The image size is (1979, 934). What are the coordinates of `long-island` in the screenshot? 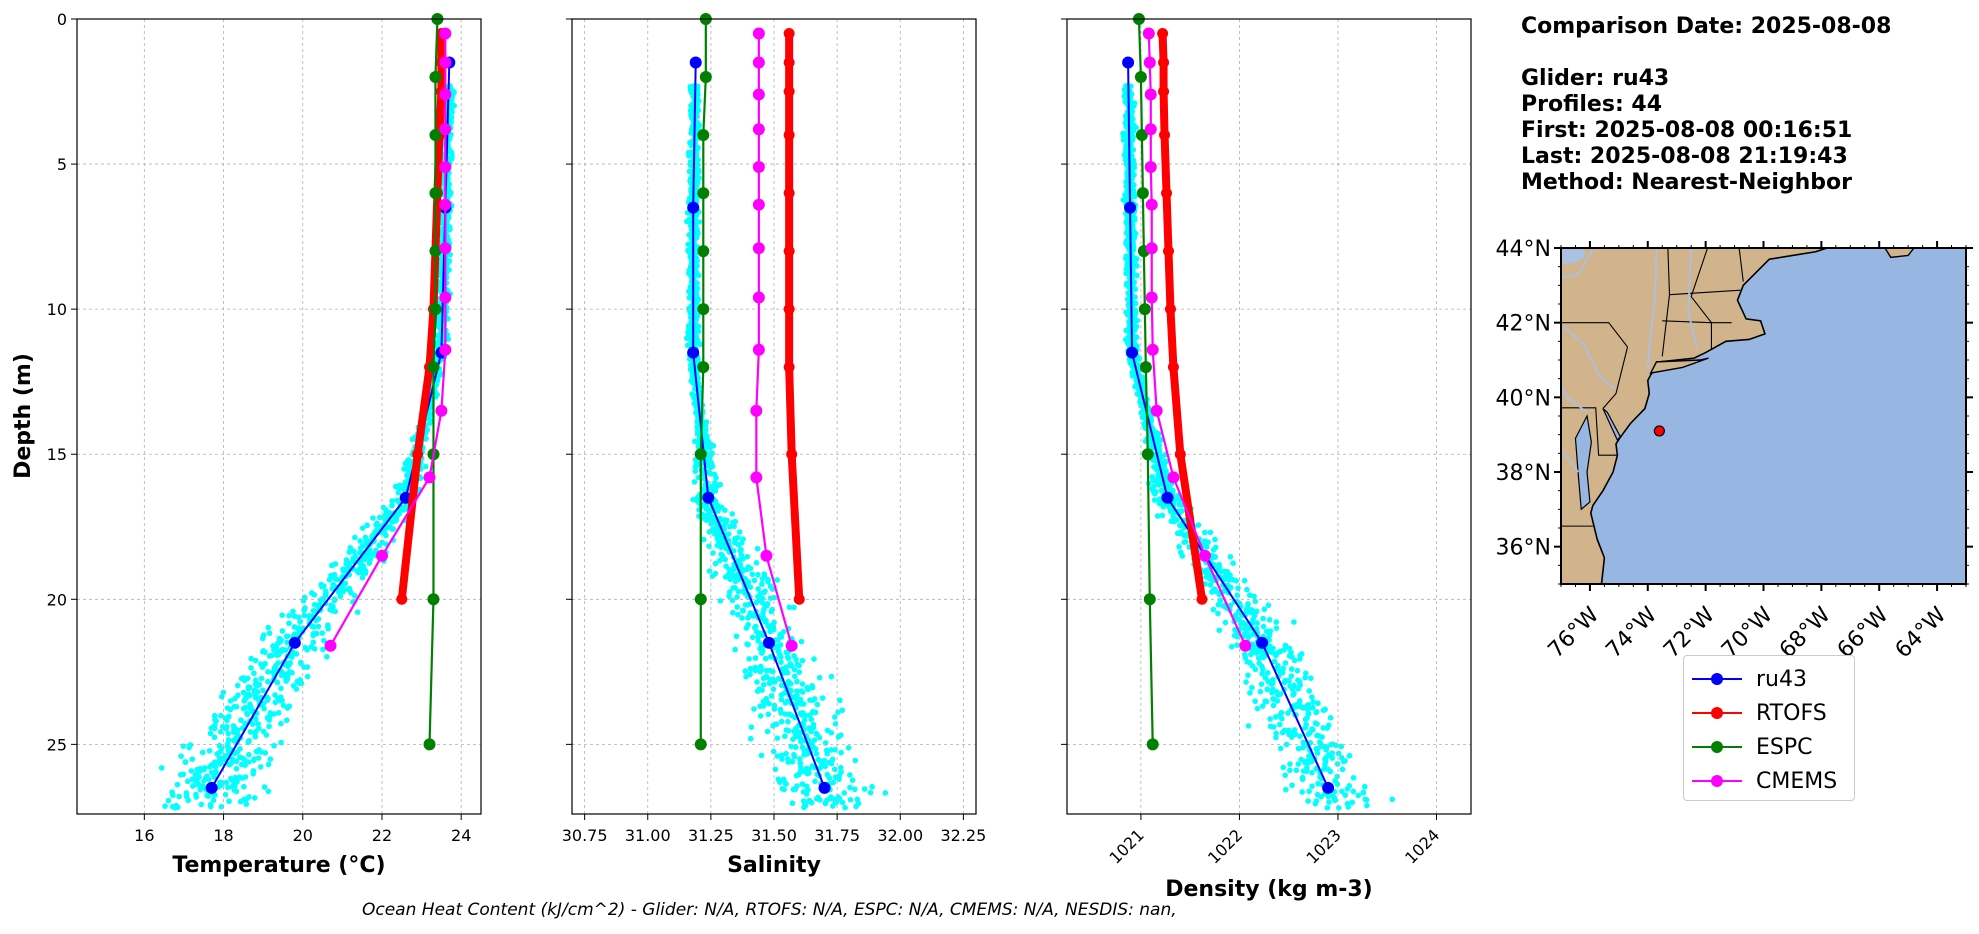 It's located at (1679, 366).